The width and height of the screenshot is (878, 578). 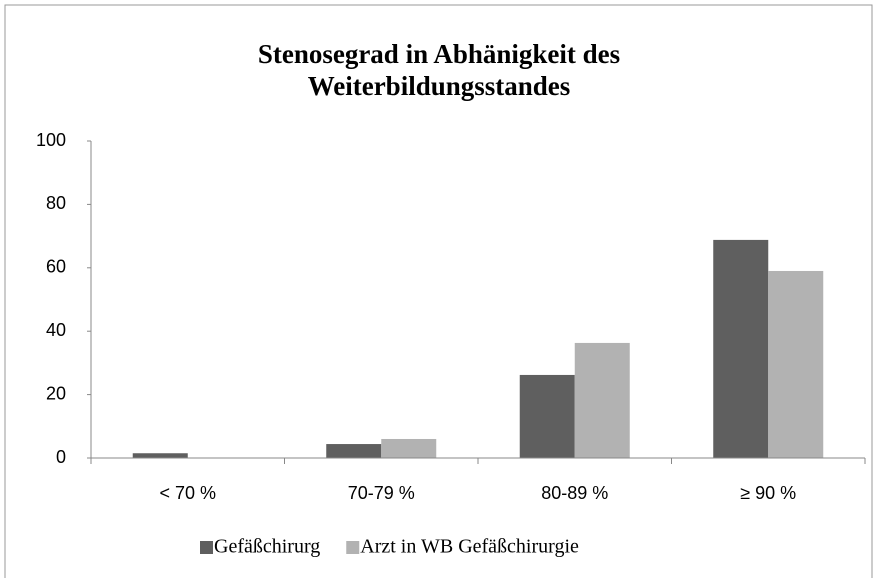 What do you see at coordinates (56, 203) in the screenshot?
I see `y-tick-label: 80` at bounding box center [56, 203].